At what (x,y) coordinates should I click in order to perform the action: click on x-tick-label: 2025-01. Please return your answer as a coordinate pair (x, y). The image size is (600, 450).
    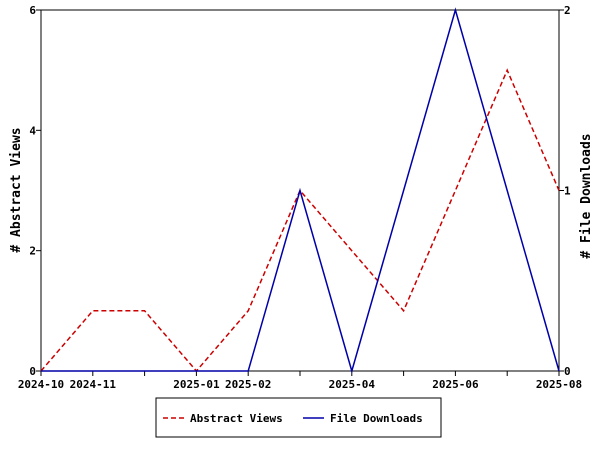
    Looking at the image, I should click on (196, 384).